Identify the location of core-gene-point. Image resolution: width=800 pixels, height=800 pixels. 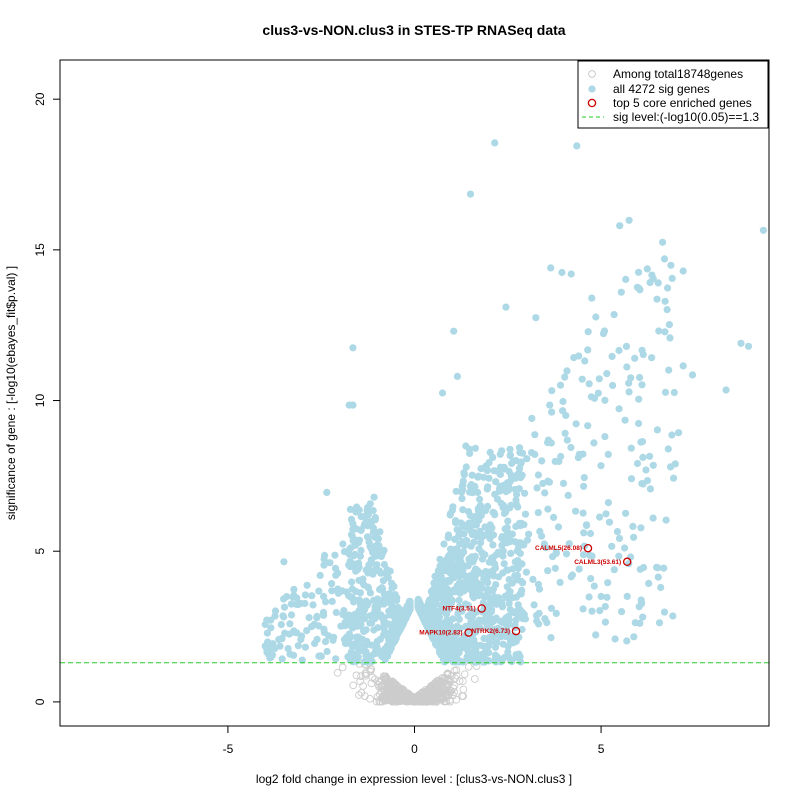
(481, 608).